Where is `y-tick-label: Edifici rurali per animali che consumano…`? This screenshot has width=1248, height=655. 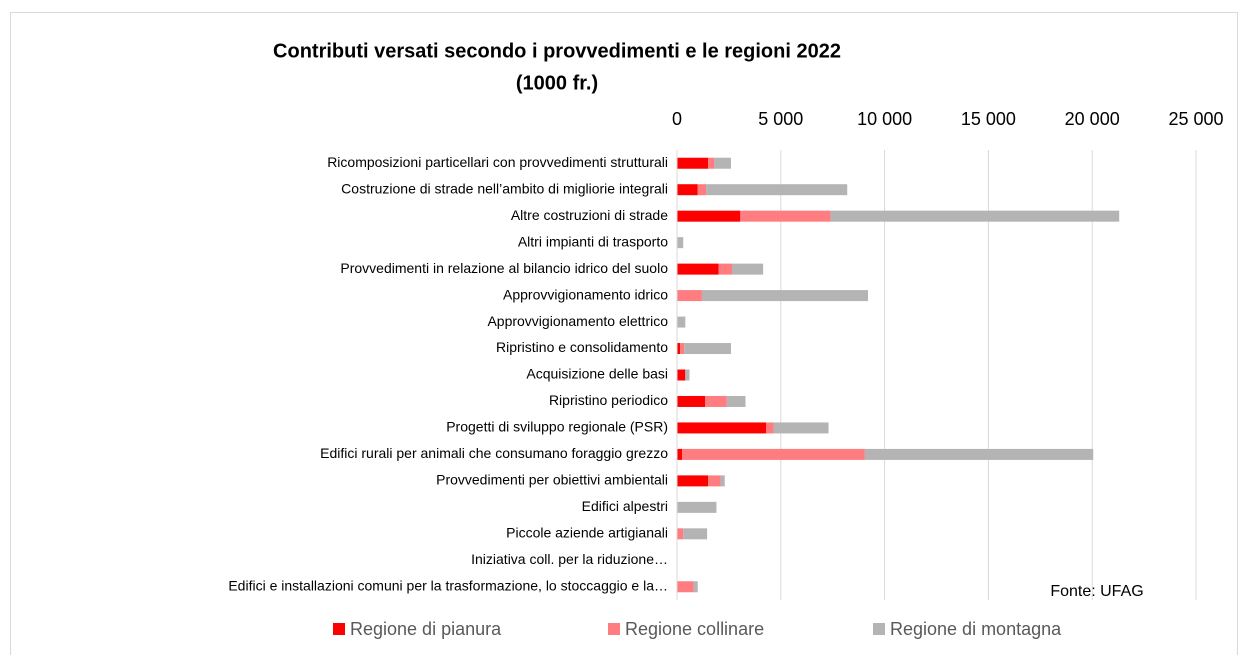 y-tick-label: Edifici rurali per animali che consumano… is located at coordinates (494, 453).